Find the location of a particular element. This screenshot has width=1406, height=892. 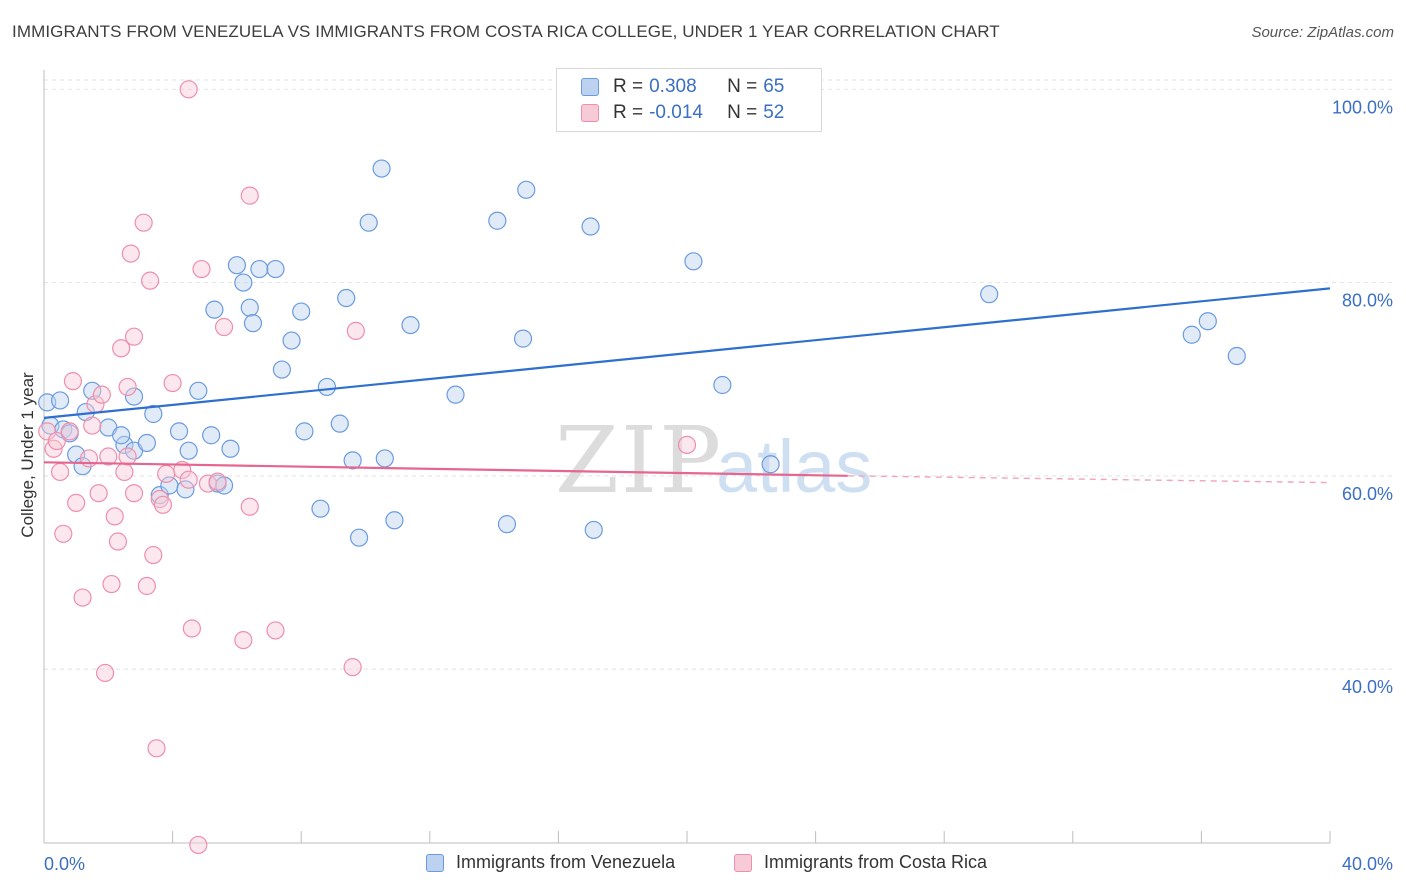

legend-r-value: -0.014 is located at coordinates (676, 112).